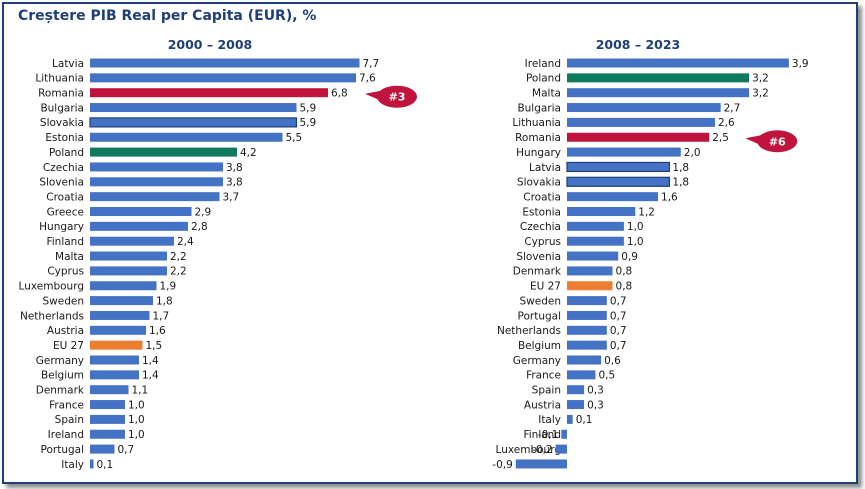 The width and height of the screenshot is (865, 489). Describe the element at coordinates (62, 376) in the screenshot. I see `category-label: Belgium` at that location.